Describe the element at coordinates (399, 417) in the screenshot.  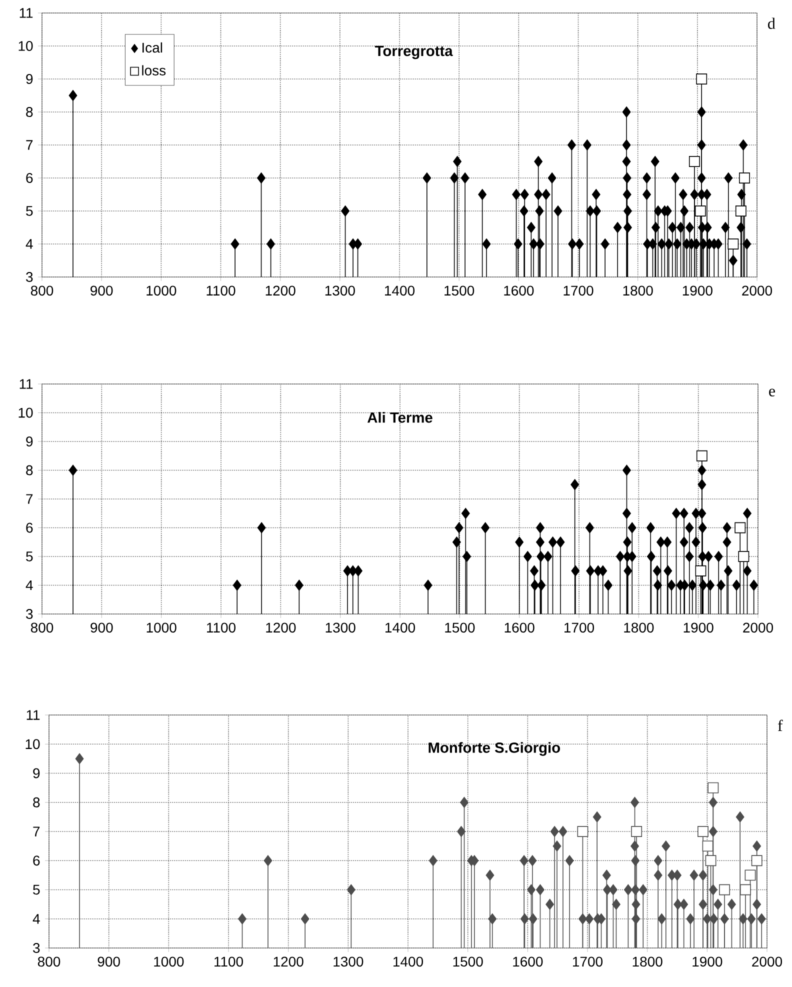
I see `text: Ali Terme` at that location.